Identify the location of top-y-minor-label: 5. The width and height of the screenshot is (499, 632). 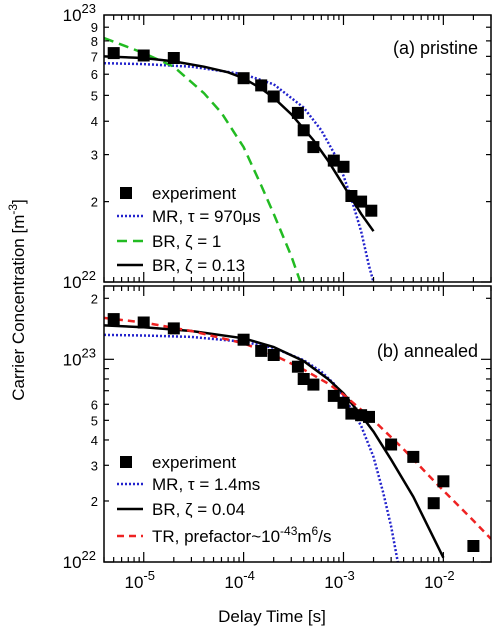
(94, 95).